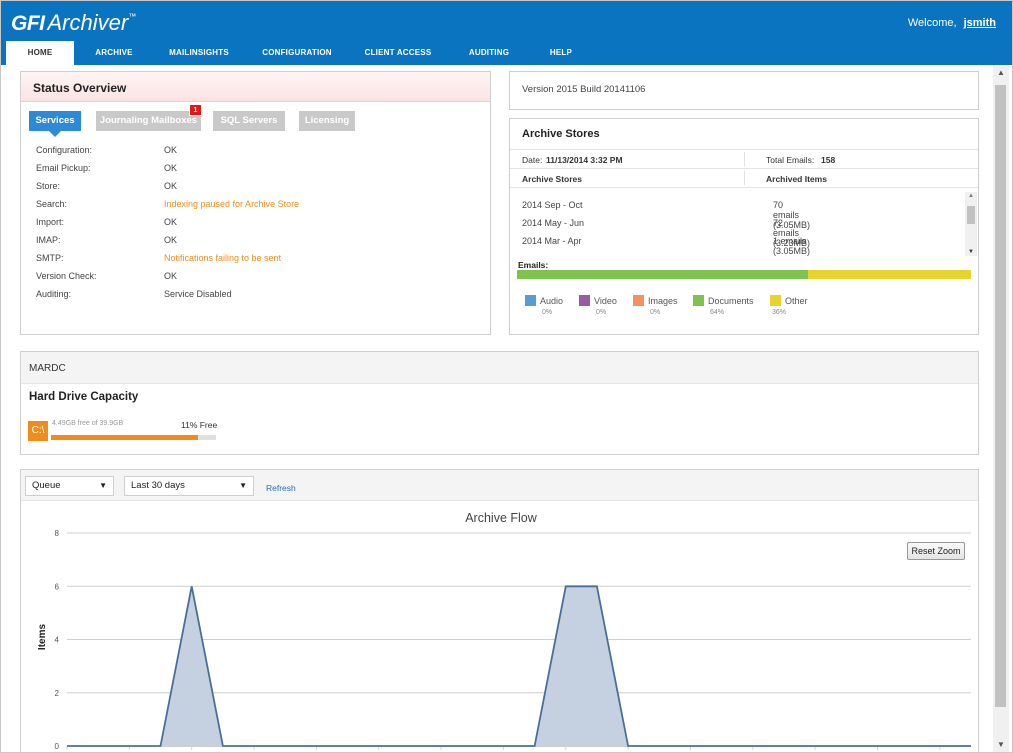  What do you see at coordinates (561, 52) in the screenshot?
I see `nav-help: Help` at bounding box center [561, 52].